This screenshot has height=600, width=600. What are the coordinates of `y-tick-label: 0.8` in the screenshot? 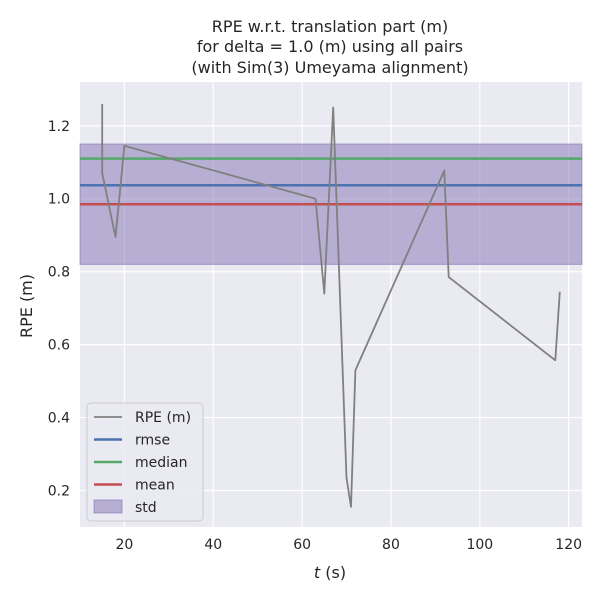 It's located at (59, 273).